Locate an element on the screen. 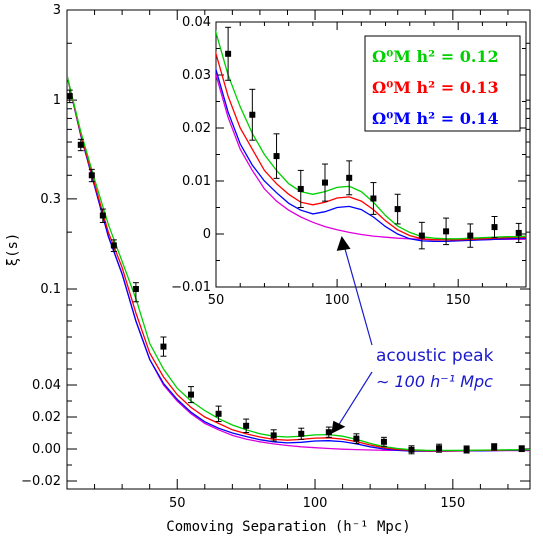 Image resolution: width=543 pixels, height=537 pixels. y-tick-label: 3 is located at coordinates (57, 10).